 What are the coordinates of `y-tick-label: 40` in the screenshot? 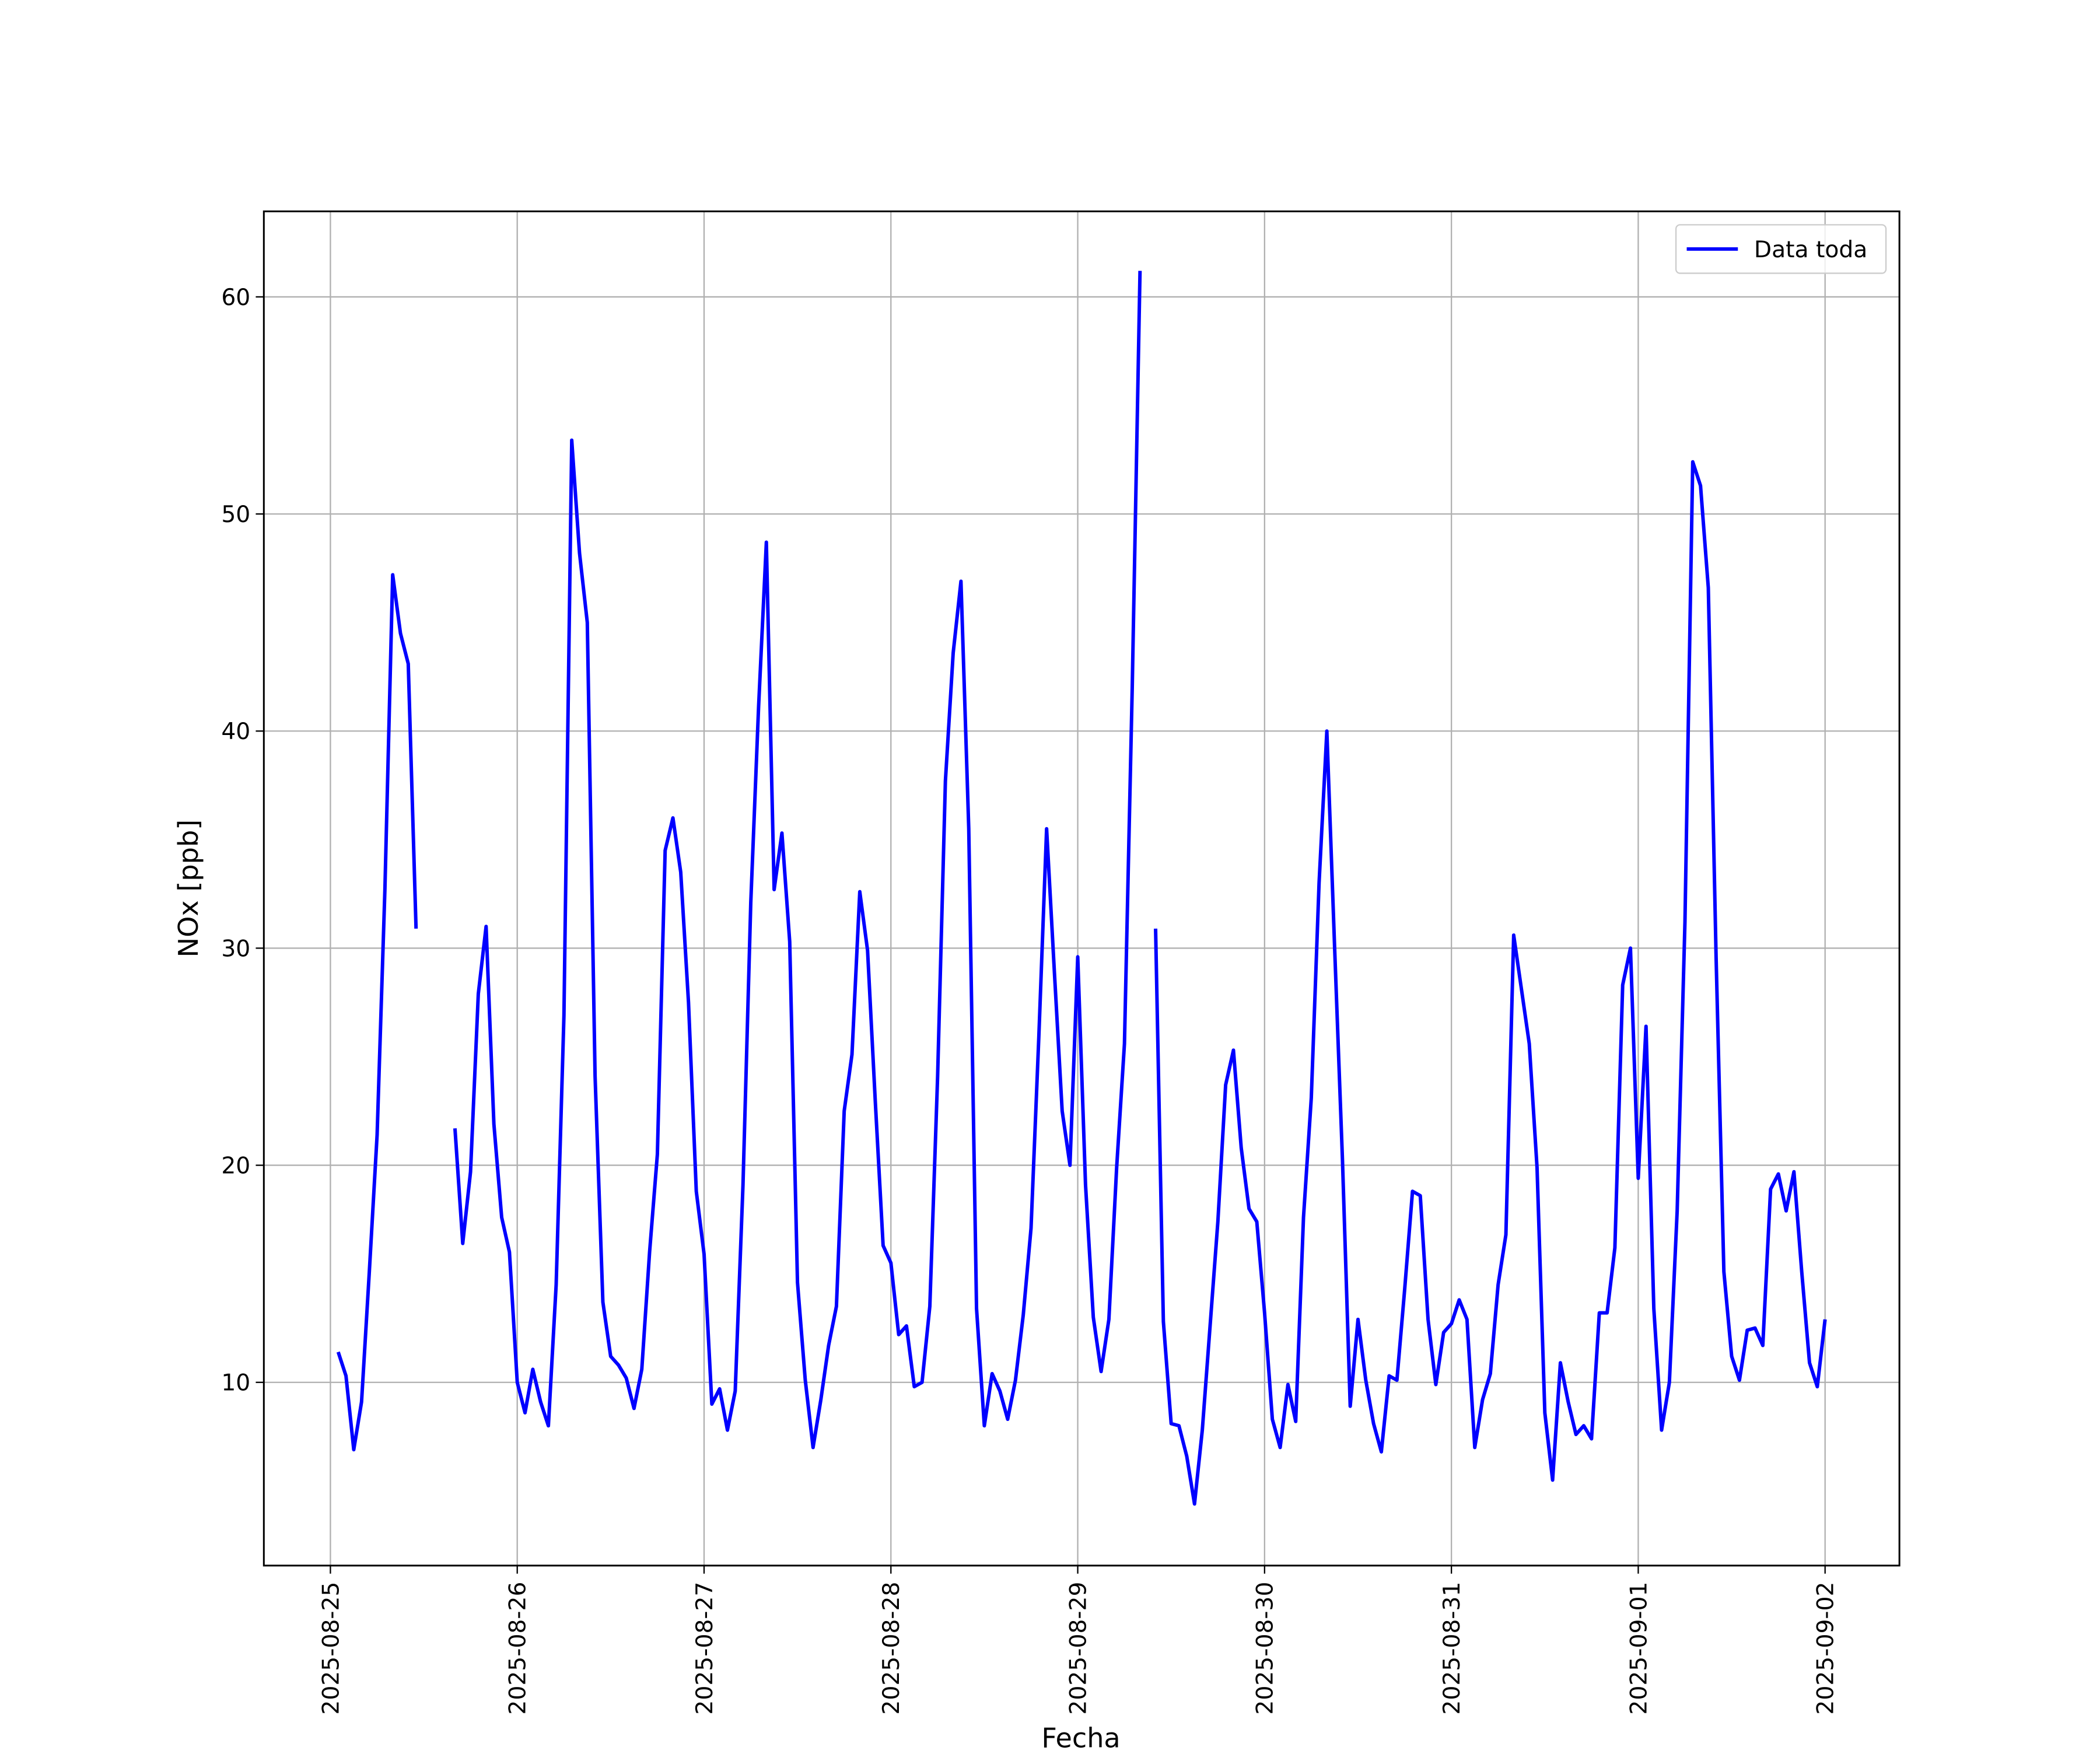 It's located at (235, 732).